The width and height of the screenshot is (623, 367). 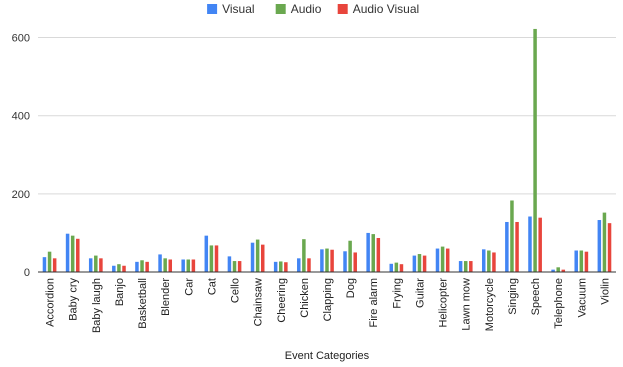 What do you see at coordinates (444, 303) in the screenshot?
I see `x-category-label: Helicopter` at bounding box center [444, 303].